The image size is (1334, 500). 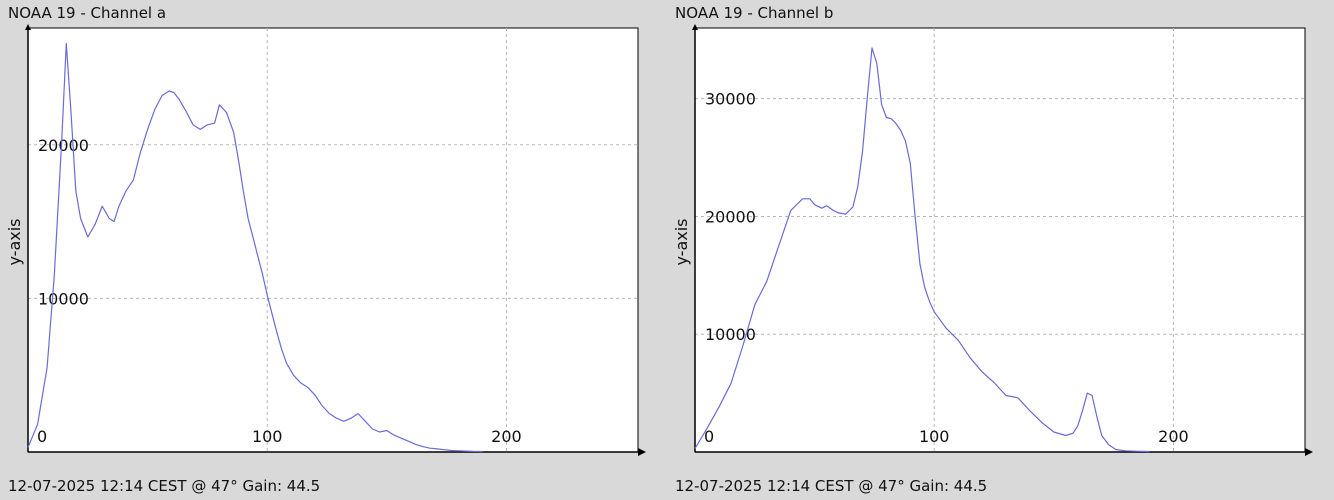 What do you see at coordinates (87, 13) in the screenshot?
I see `chart-title: NOAA 19 - Channel a` at bounding box center [87, 13].